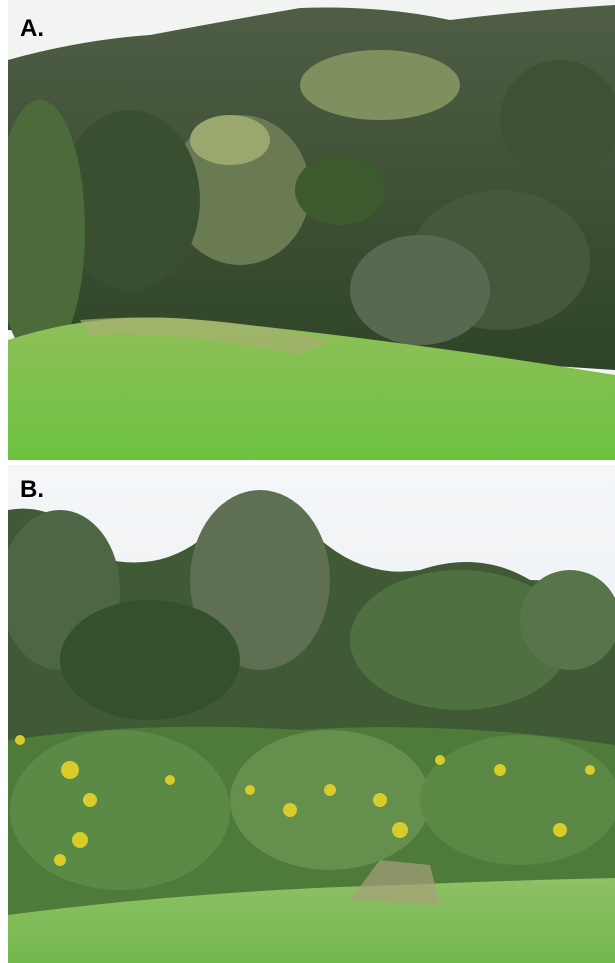 The height and width of the screenshot is (963, 615). I want to click on panel-label: A., so click(32, 28).